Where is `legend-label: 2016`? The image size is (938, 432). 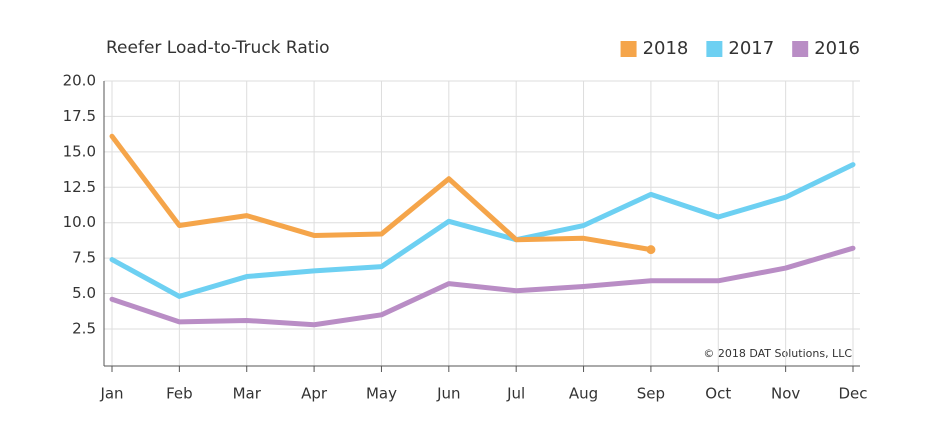
legend-label: 2016 is located at coordinates (837, 48).